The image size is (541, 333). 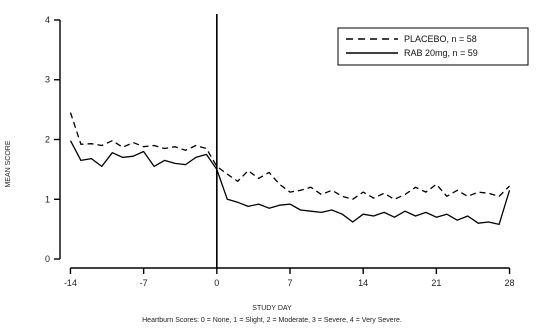 I want to click on y-axis-title: MEAN SCORE, so click(x=8, y=163).